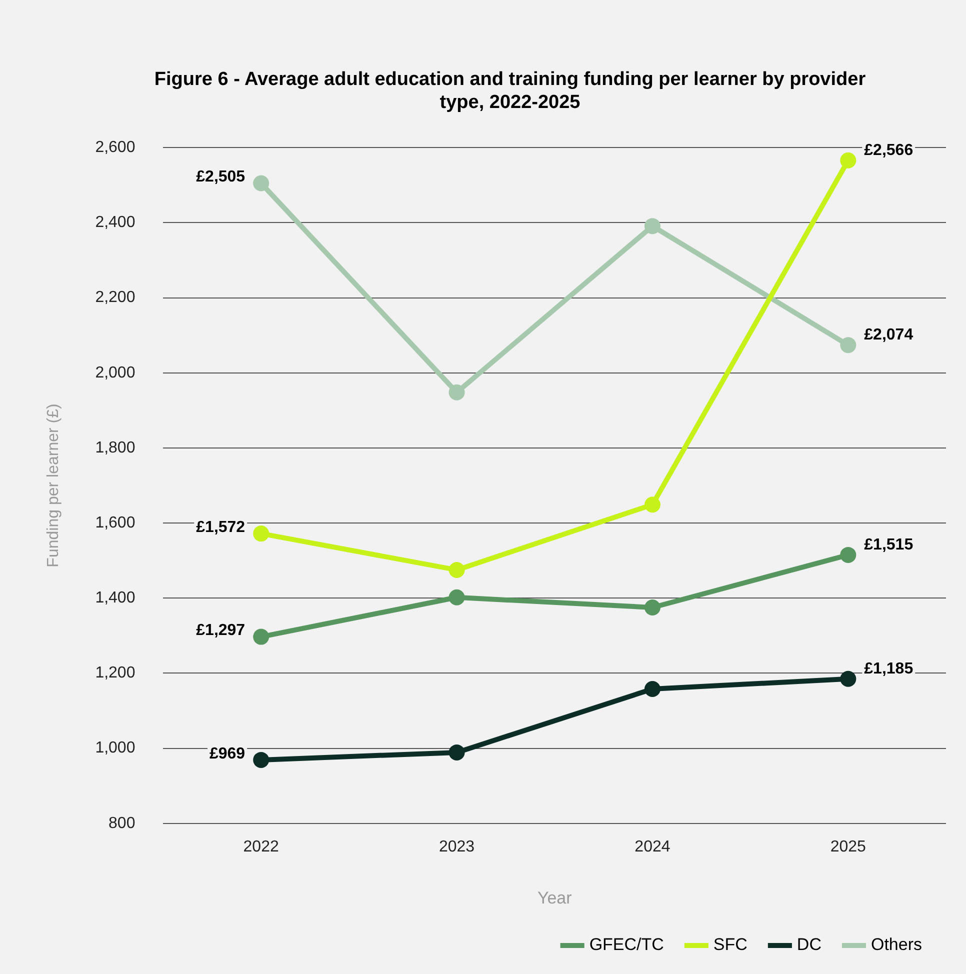  Describe the element at coordinates (889, 150) in the screenshot. I see `data-label: £2,566` at that location.